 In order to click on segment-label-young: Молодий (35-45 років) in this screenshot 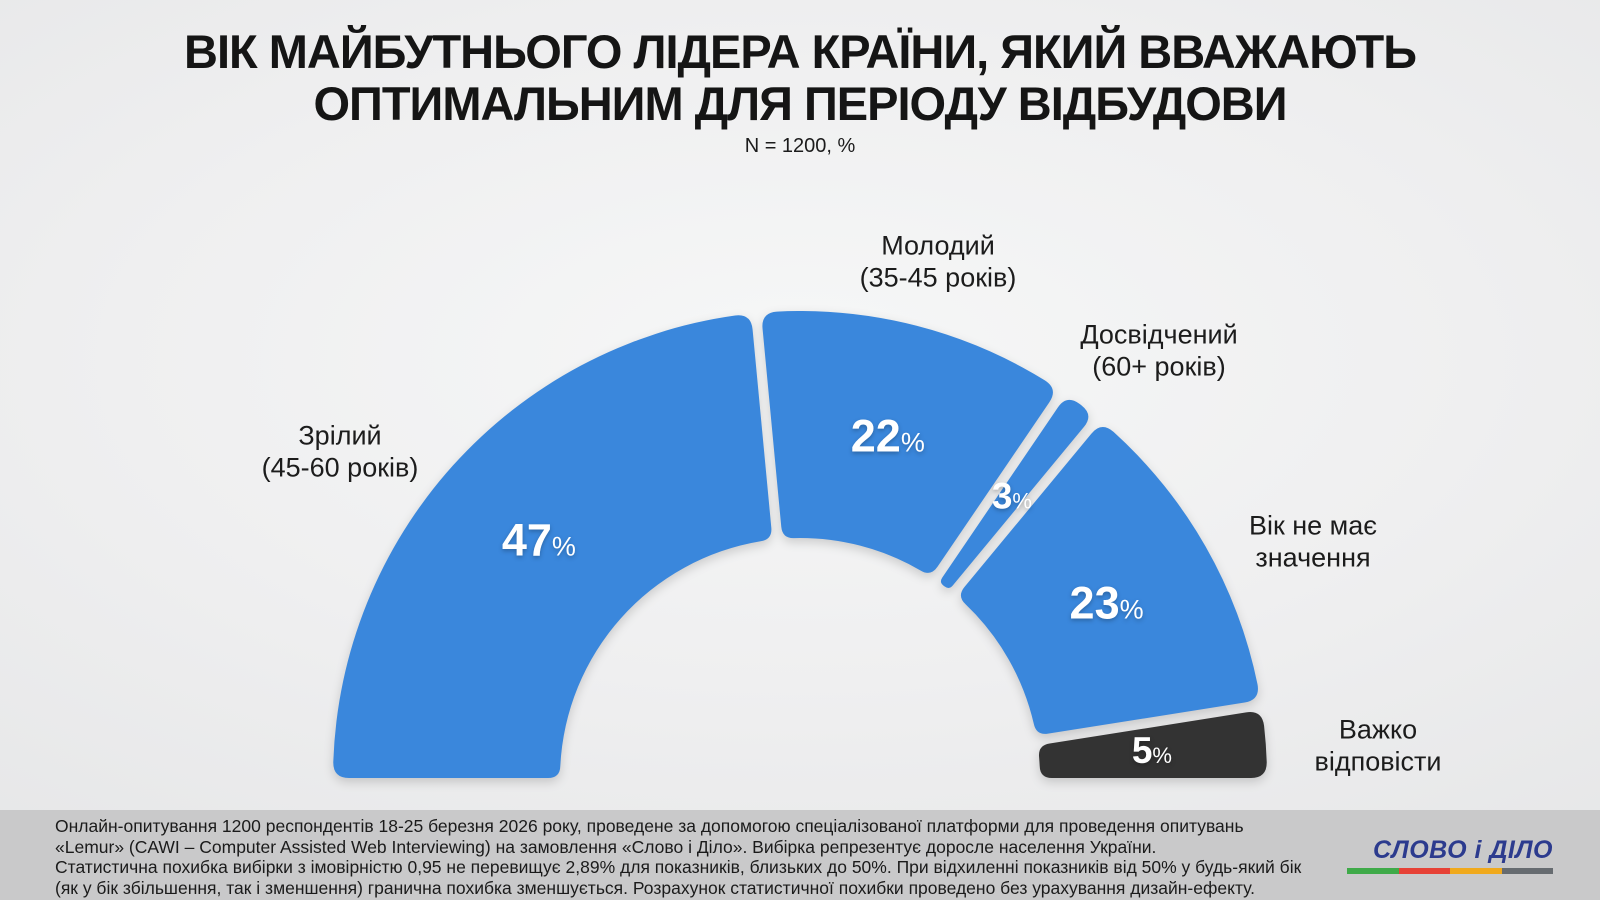, I will do `click(938, 262)`.